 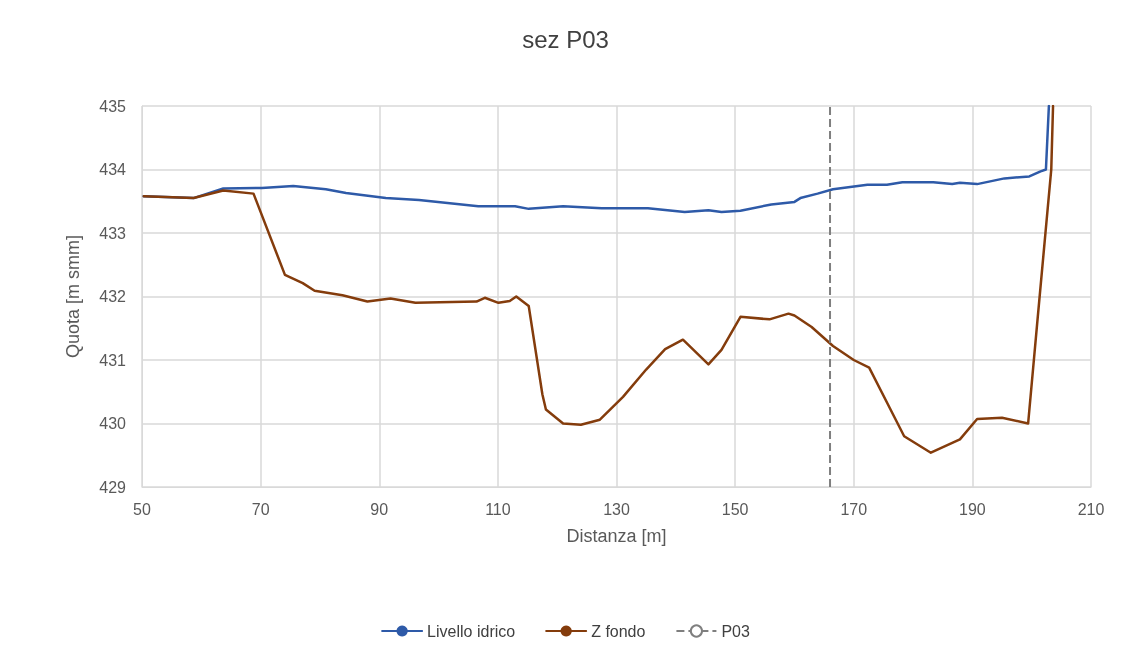 What do you see at coordinates (471, 631) in the screenshot?
I see `legend-label: Livello idrico` at bounding box center [471, 631].